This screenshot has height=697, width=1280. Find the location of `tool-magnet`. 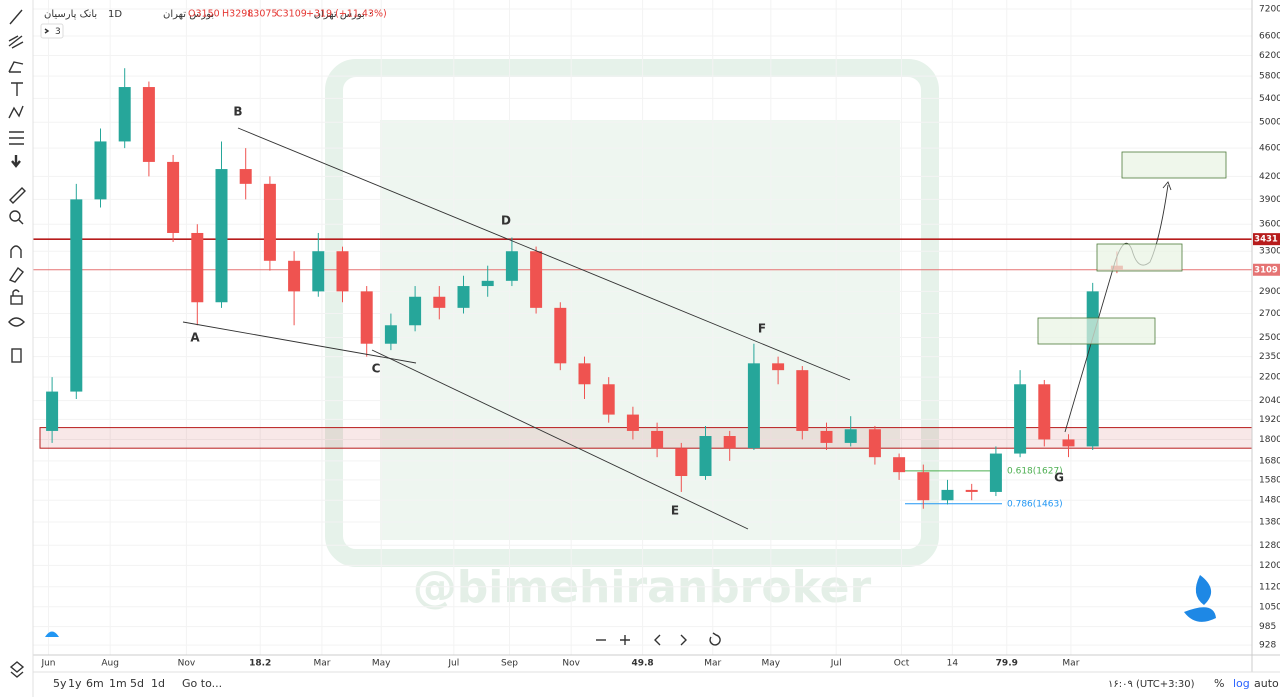

tool-magnet is located at coordinates (16, 251).